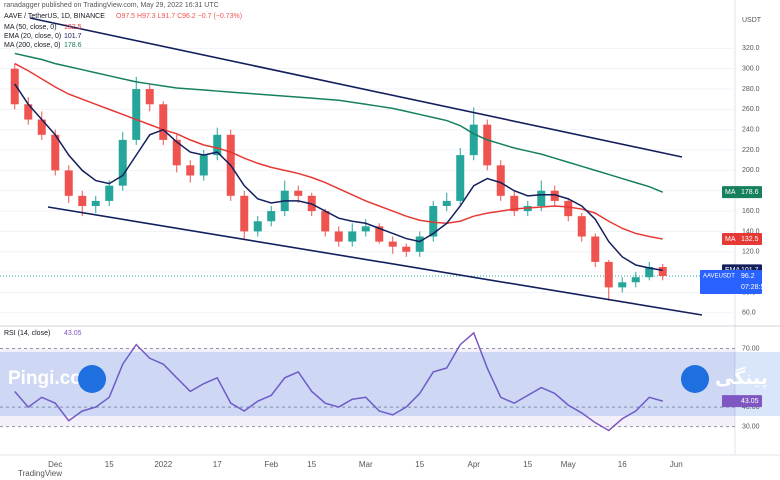 The height and width of the screenshot is (480, 780). Describe the element at coordinates (748, 276) in the screenshot. I see `last-price: 96.2` at that location.